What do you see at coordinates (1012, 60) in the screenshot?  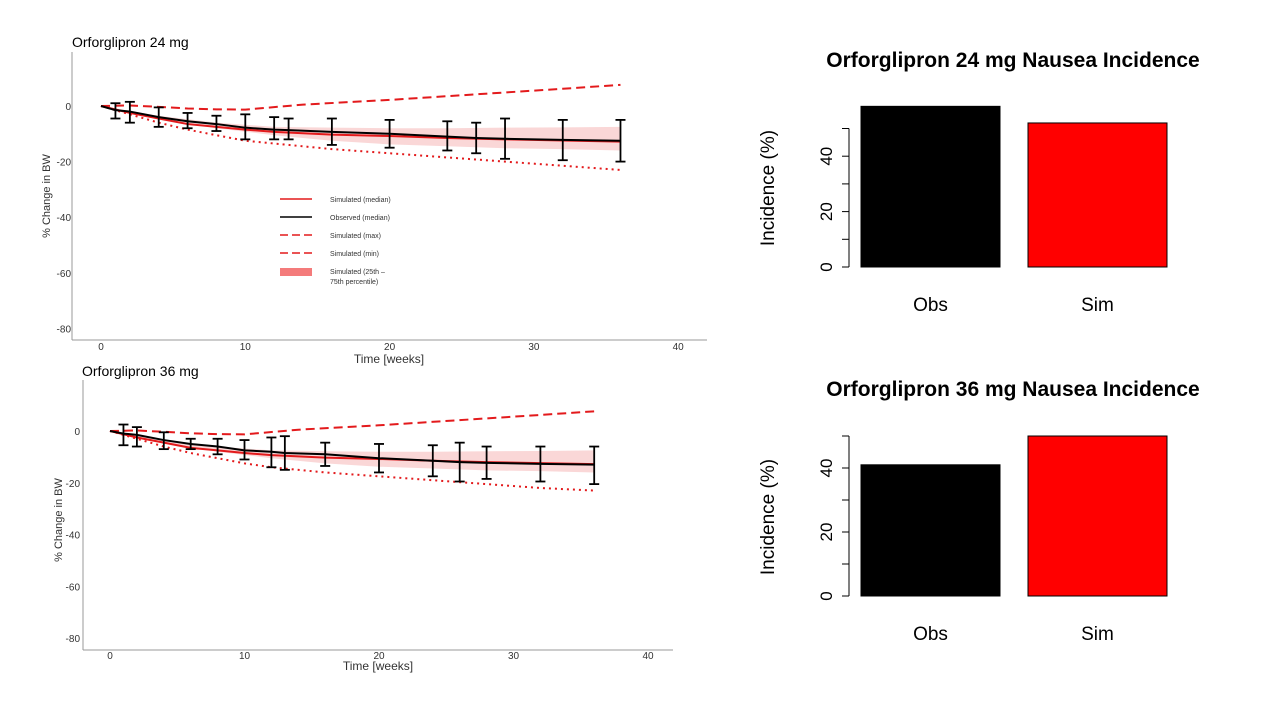 I see `chart-title: Orforglipron 24 mg Nausea Incidence` at bounding box center [1012, 60].